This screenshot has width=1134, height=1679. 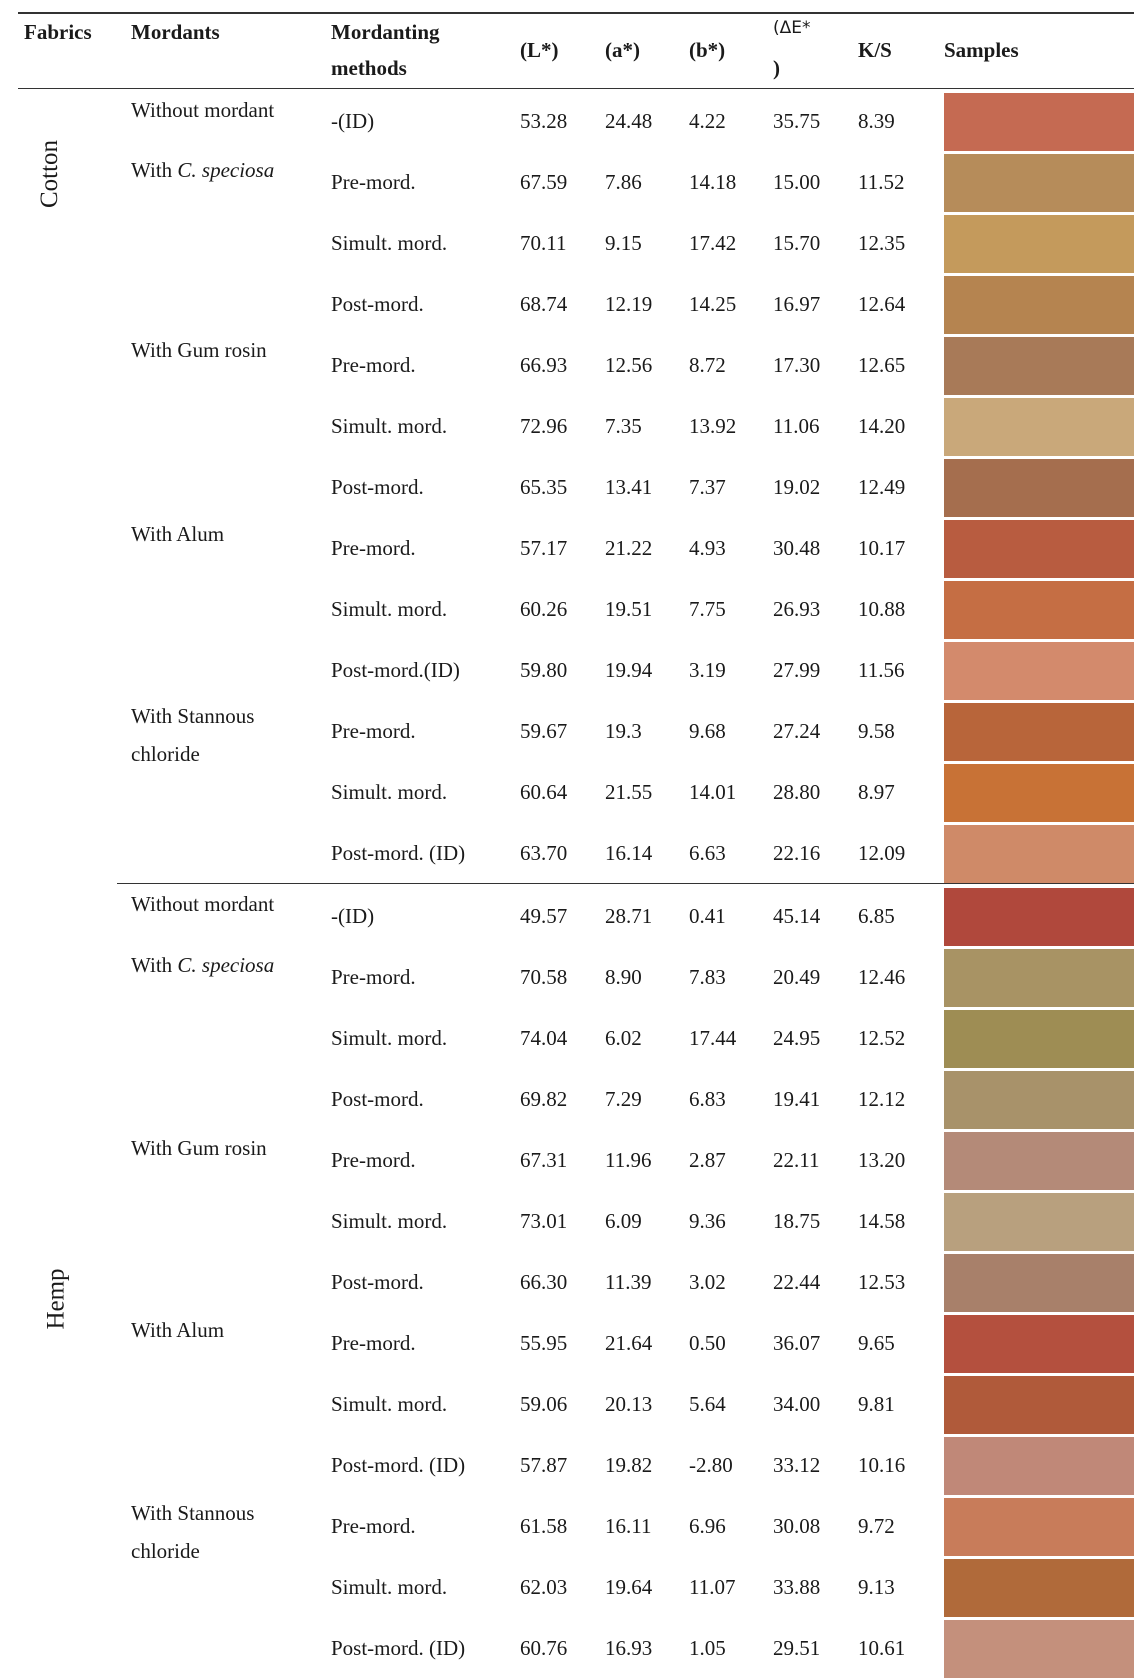 I want to click on cell-ks: 9.58, so click(x=876, y=731).